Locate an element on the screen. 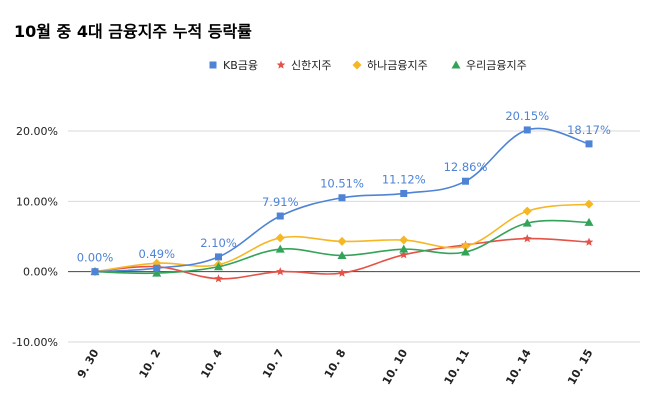  data-label: 11.12% is located at coordinates (404, 179).